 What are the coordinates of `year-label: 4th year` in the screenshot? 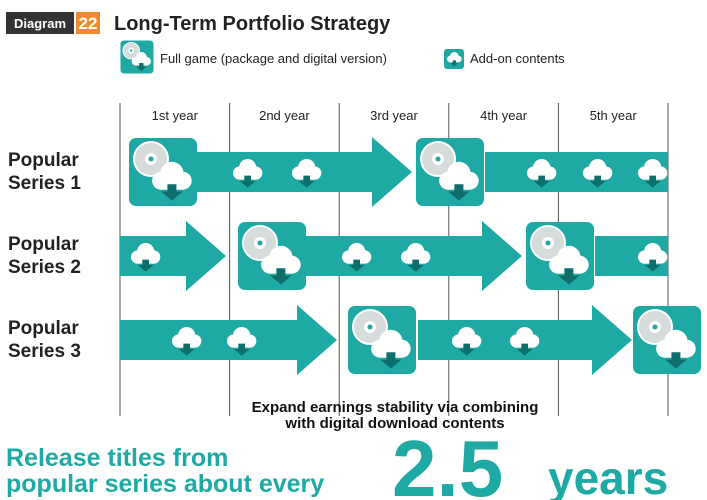 It's located at (504, 115).